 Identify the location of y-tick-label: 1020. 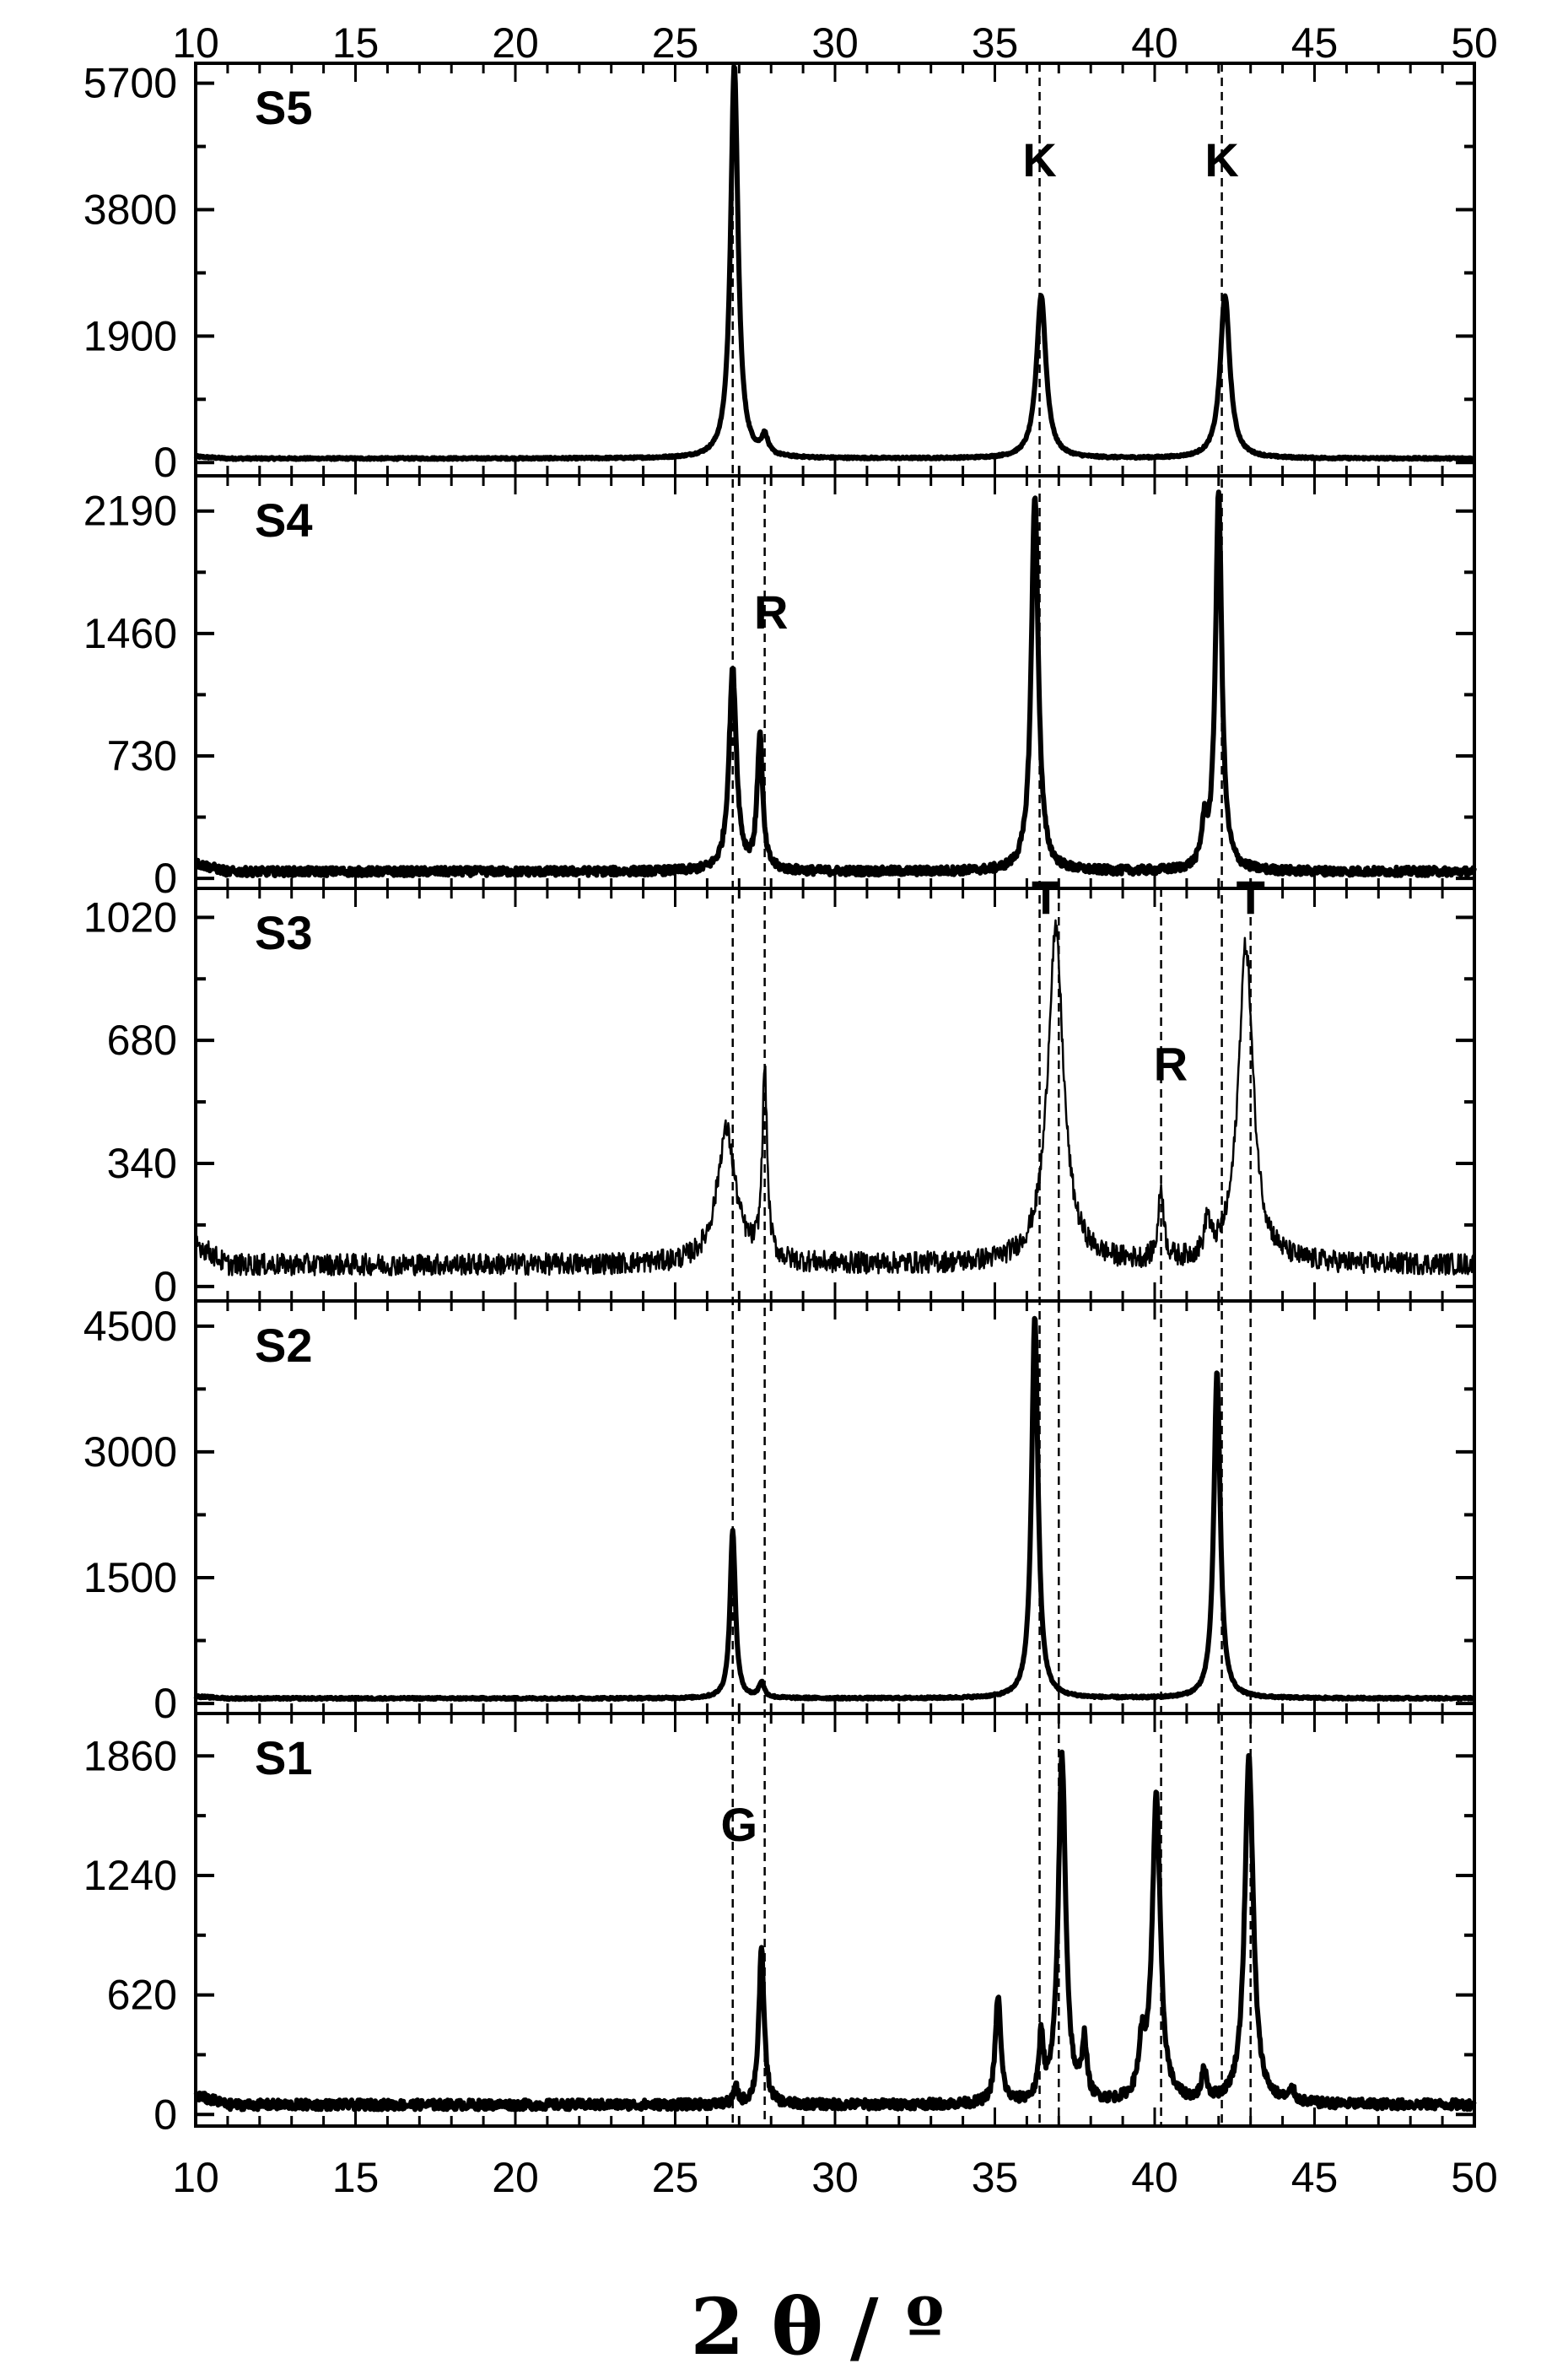
(130, 917).